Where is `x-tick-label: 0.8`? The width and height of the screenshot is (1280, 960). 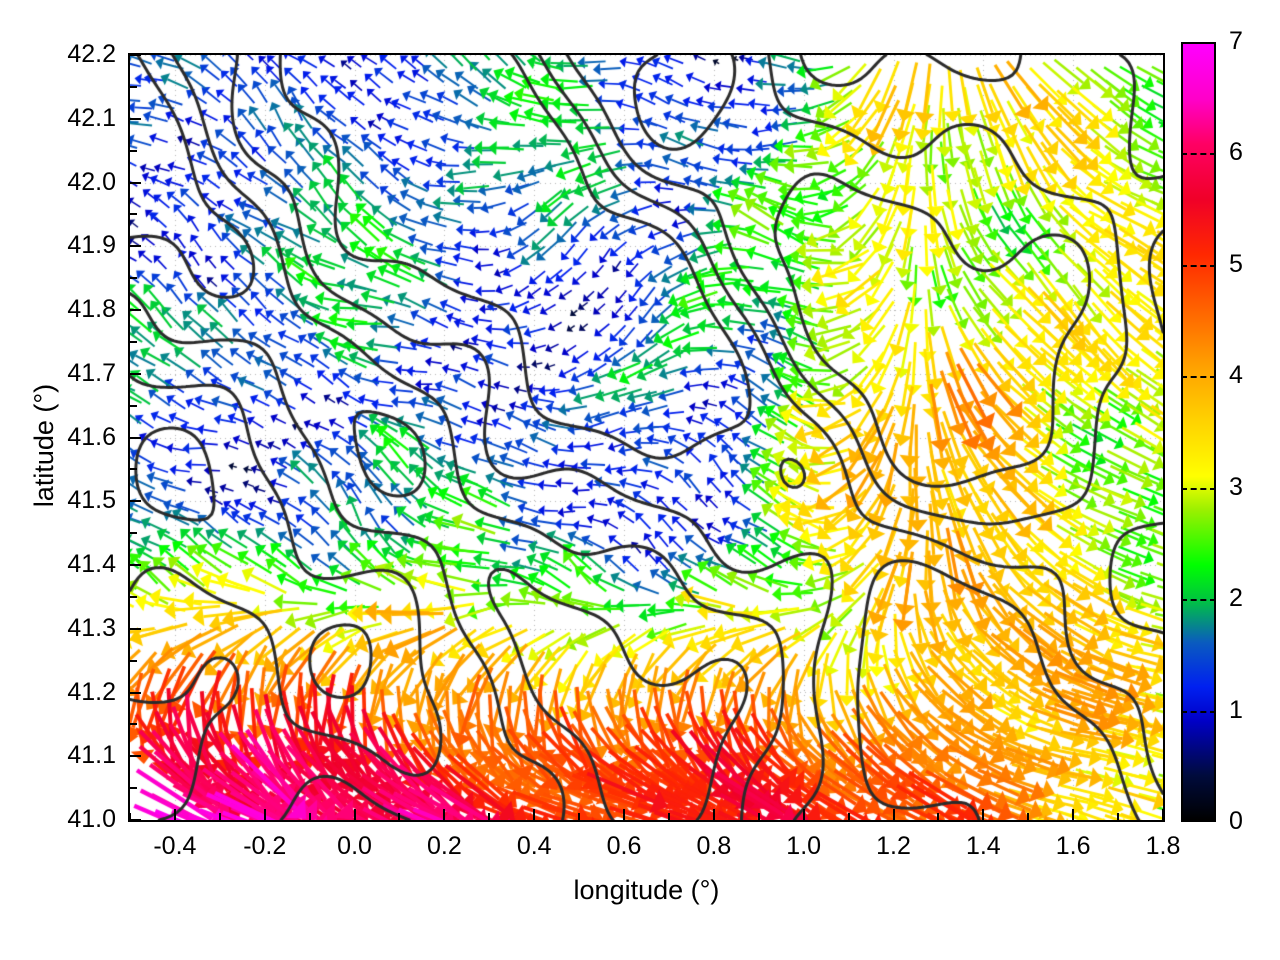
x-tick-label: 0.8 is located at coordinates (714, 846).